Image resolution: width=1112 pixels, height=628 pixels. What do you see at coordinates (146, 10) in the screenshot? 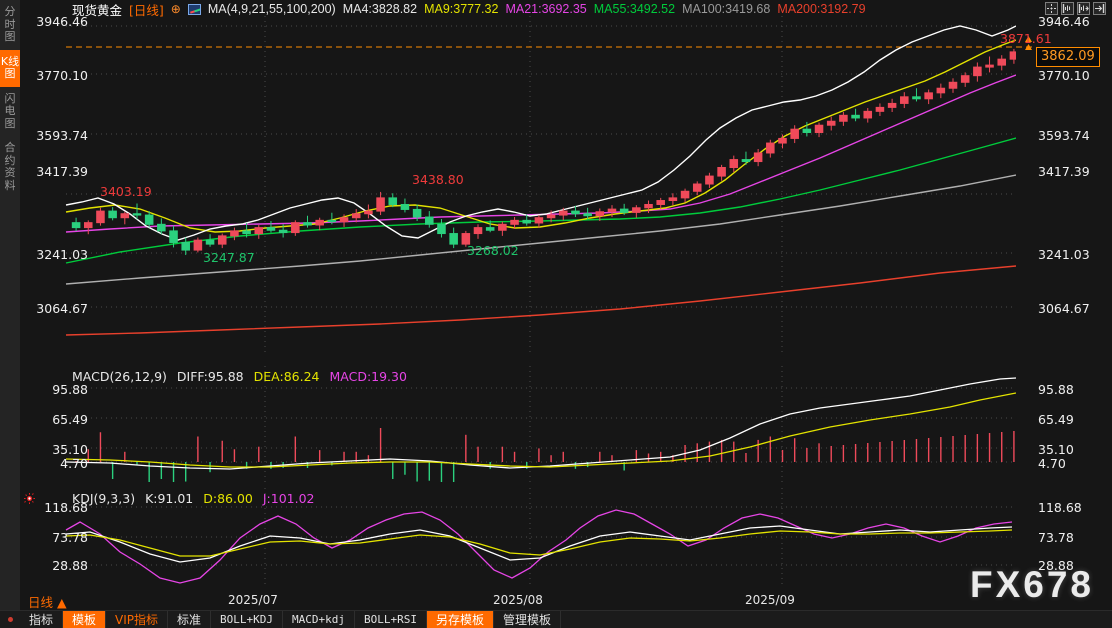
I see `symbol-period: [日线]` at bounding box center [146, 10].